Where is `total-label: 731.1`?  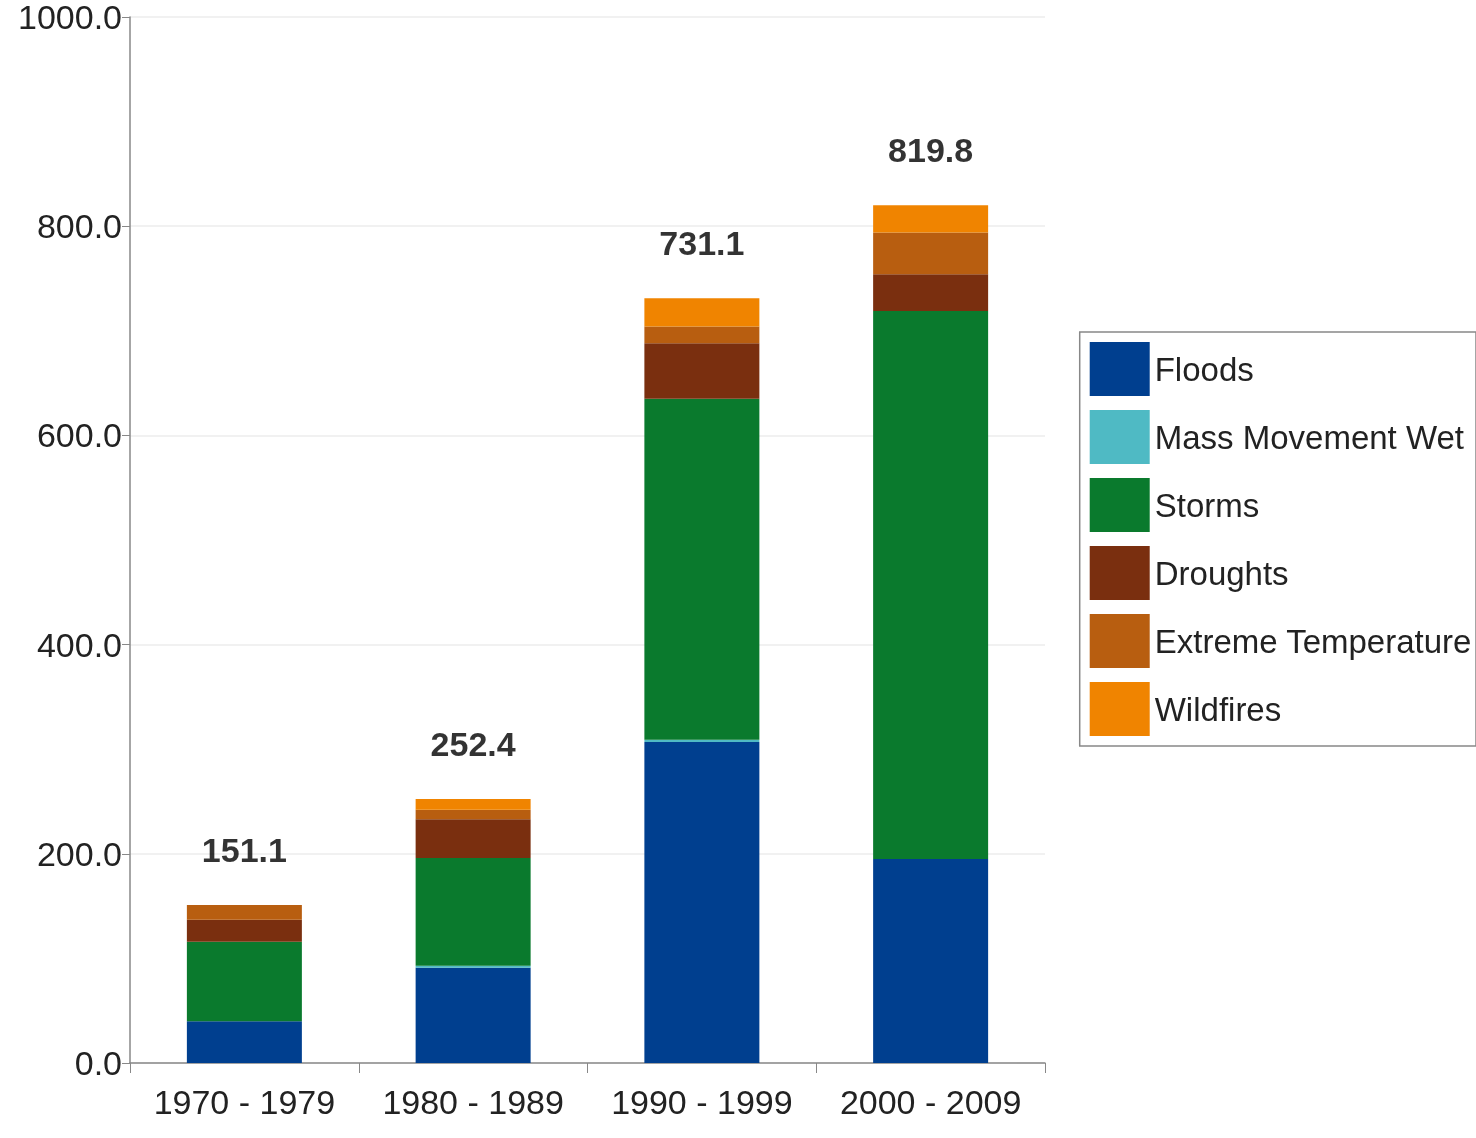 total-label: 731.1 is located at coordinates (702, 243).